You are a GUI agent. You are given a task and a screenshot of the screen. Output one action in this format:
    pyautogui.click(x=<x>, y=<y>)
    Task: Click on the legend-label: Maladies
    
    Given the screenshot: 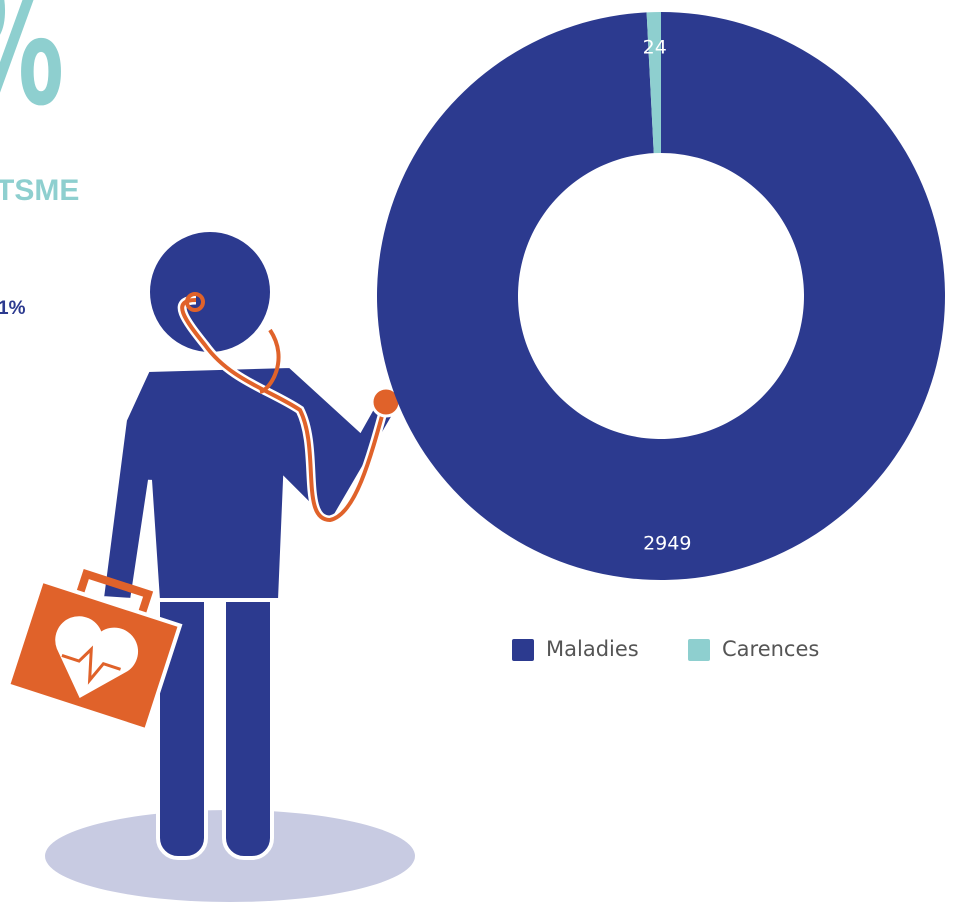 What is the action you would take?
    pyautogui.click(x=592, y=649)
    